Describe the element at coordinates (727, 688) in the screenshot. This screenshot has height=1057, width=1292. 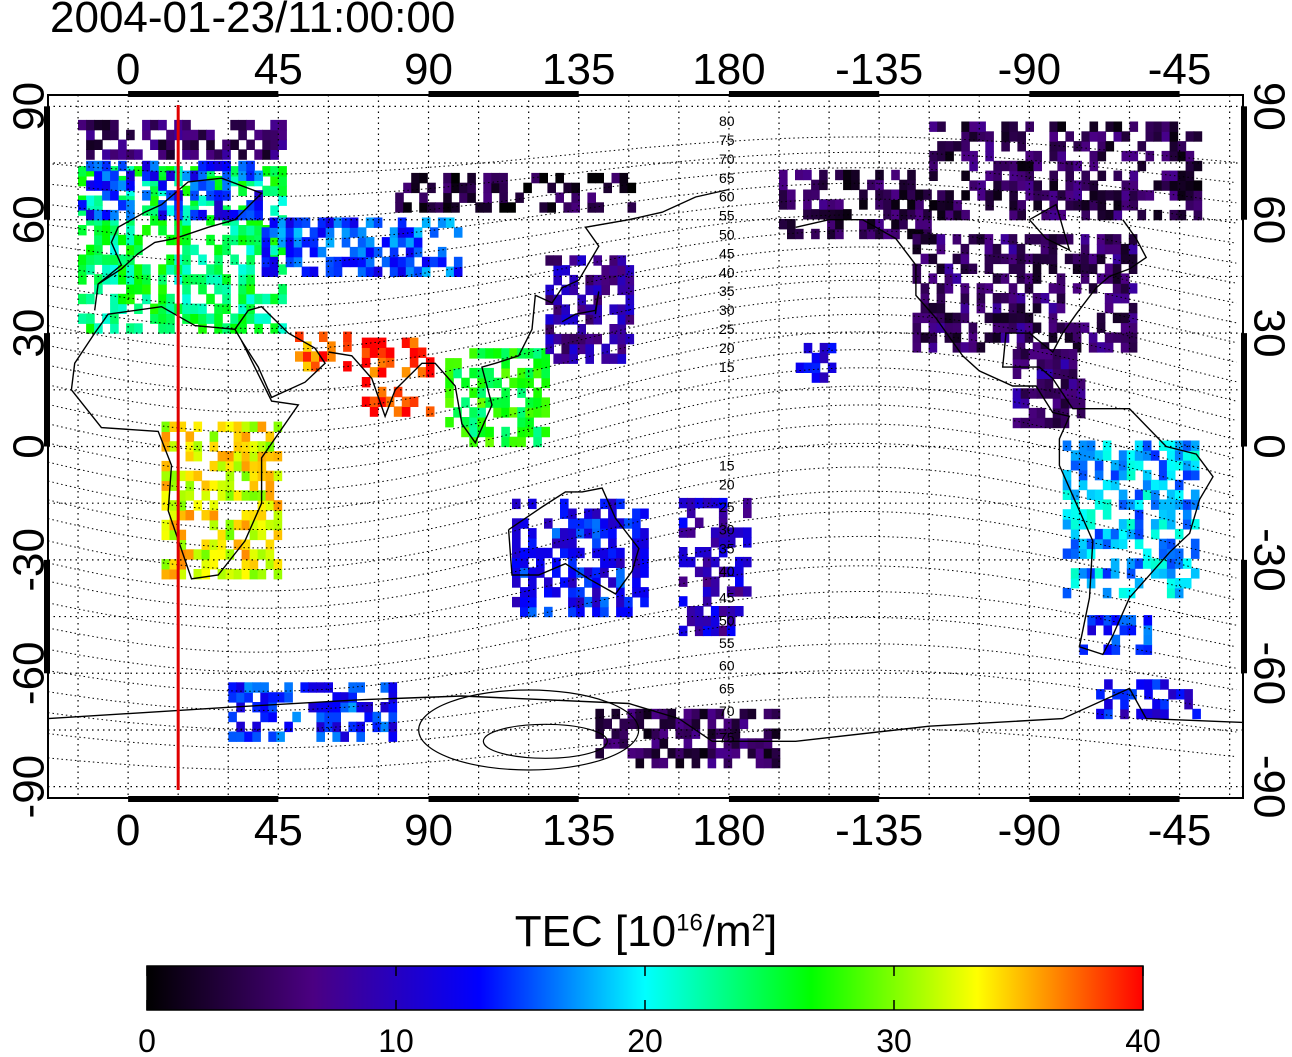
I see `contour-label: 65` at that location.